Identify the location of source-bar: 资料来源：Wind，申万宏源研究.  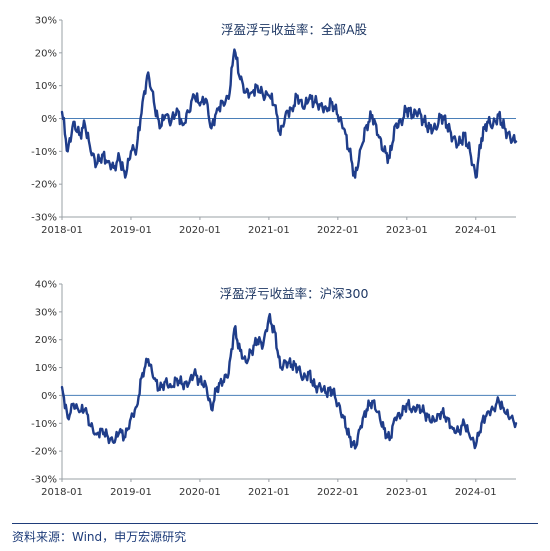
(275, 534).